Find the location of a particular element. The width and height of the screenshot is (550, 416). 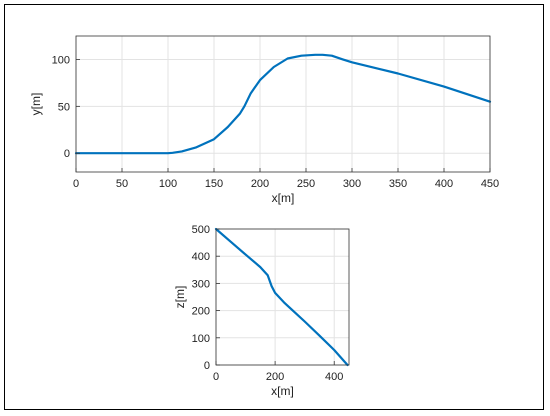

top-xtick-label-150: 150 is located at coordinates (214, 184).